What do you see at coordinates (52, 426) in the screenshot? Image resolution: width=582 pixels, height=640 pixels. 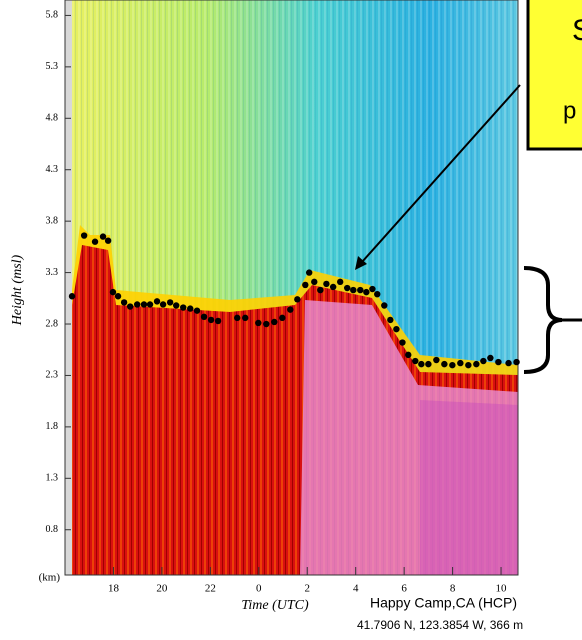 I see `y-tick-label: 1.8` at bounding box center [52, 426].